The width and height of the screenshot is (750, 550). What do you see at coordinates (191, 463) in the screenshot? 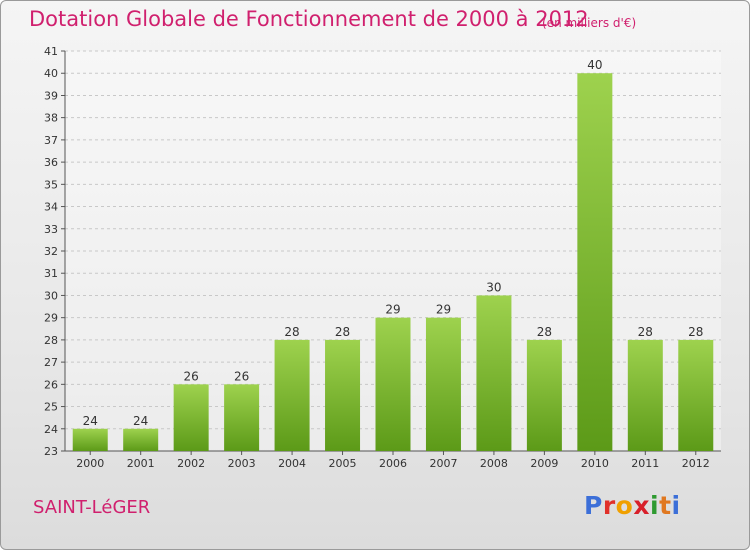
I see `x-tick-label: 2002` at bounding box center [191, 463].